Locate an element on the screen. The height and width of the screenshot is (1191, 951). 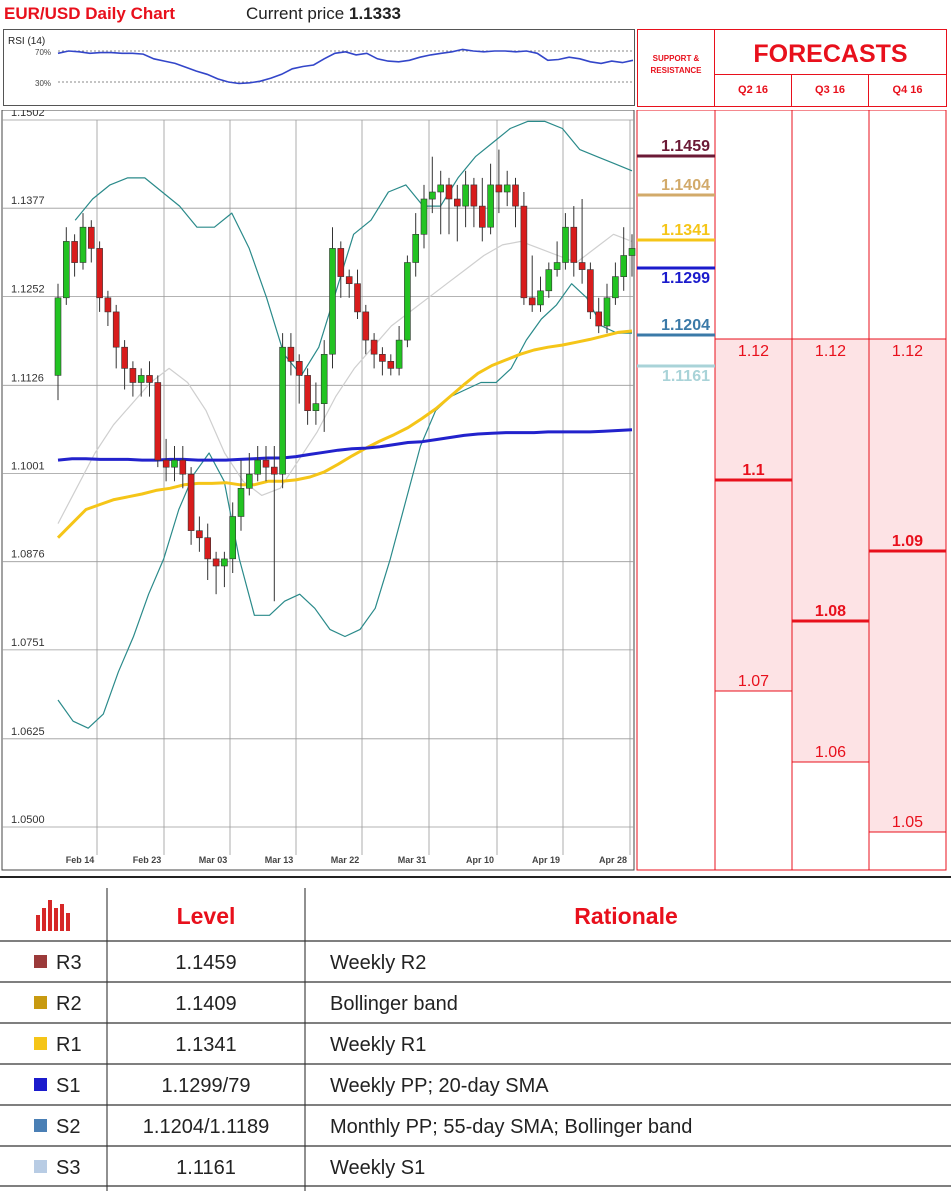
quarter-q4: Q4 16 is located at coordinates (907, 90).